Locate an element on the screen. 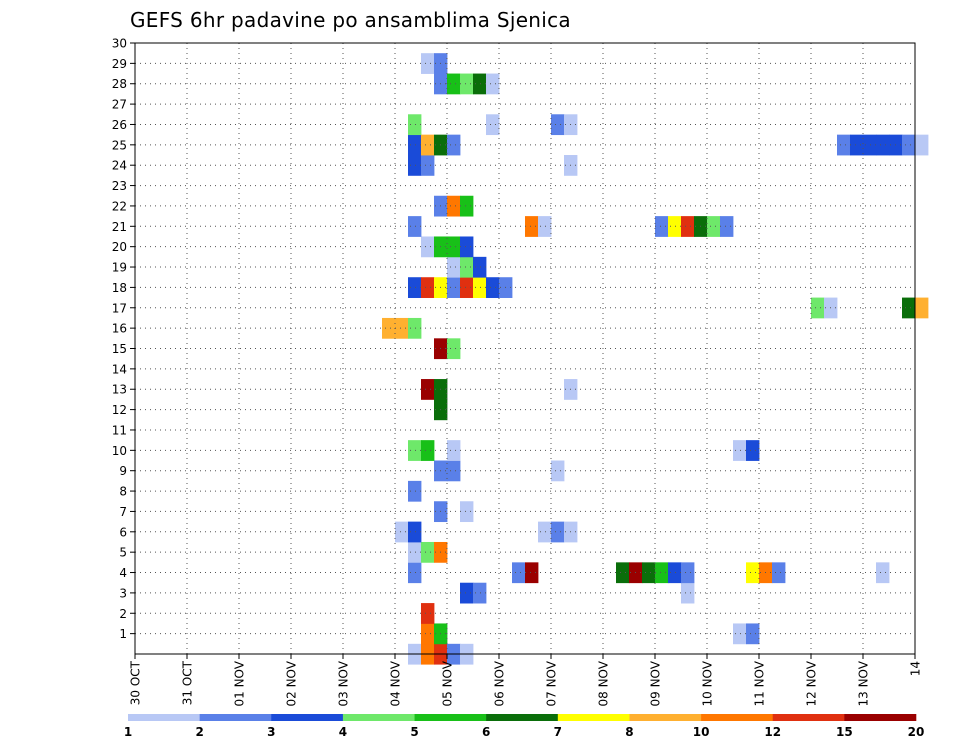 The height and width of the screenshot is (742, 960). y-tick-label: 16 is located at coordinates (119, 329).